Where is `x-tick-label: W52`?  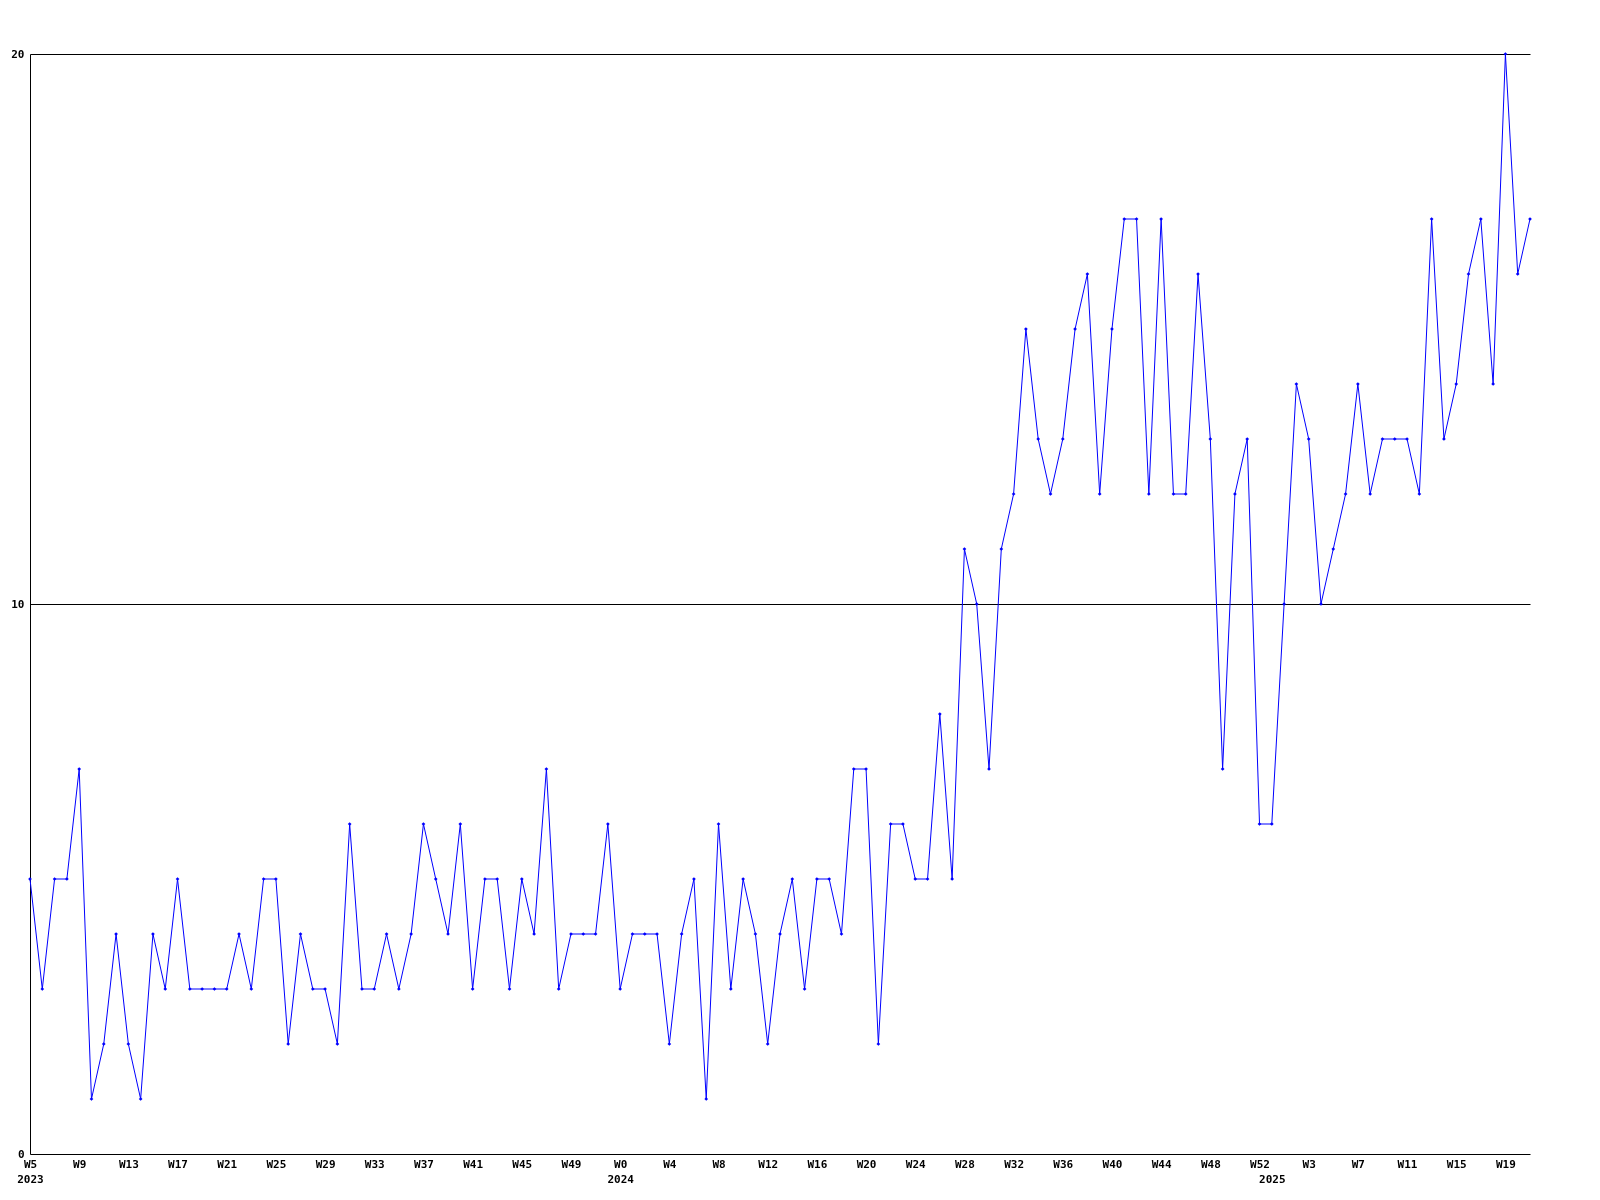
x-tick-label: W52 is located at coordinates (1260, 1164).